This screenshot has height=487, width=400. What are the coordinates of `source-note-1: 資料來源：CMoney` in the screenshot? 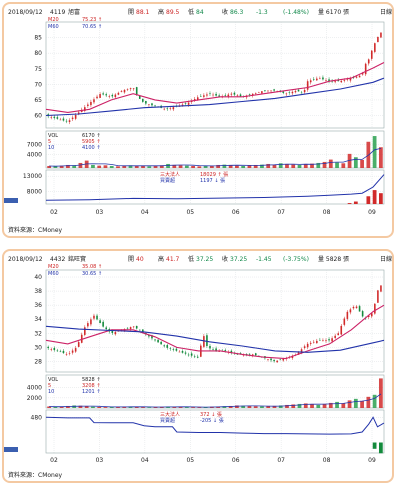 It's located at (35, 229).